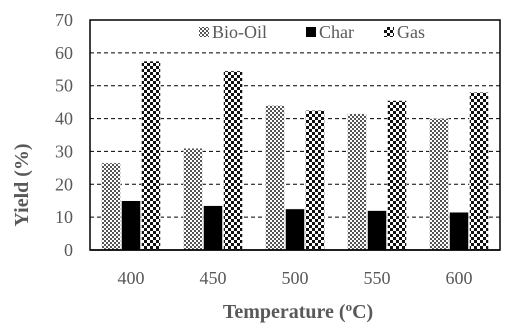 This screenshot has width=508, height=327. Describe the element at coordinates (131, 278) in the screenshot. I see `x-tick-label: 400` at that location.